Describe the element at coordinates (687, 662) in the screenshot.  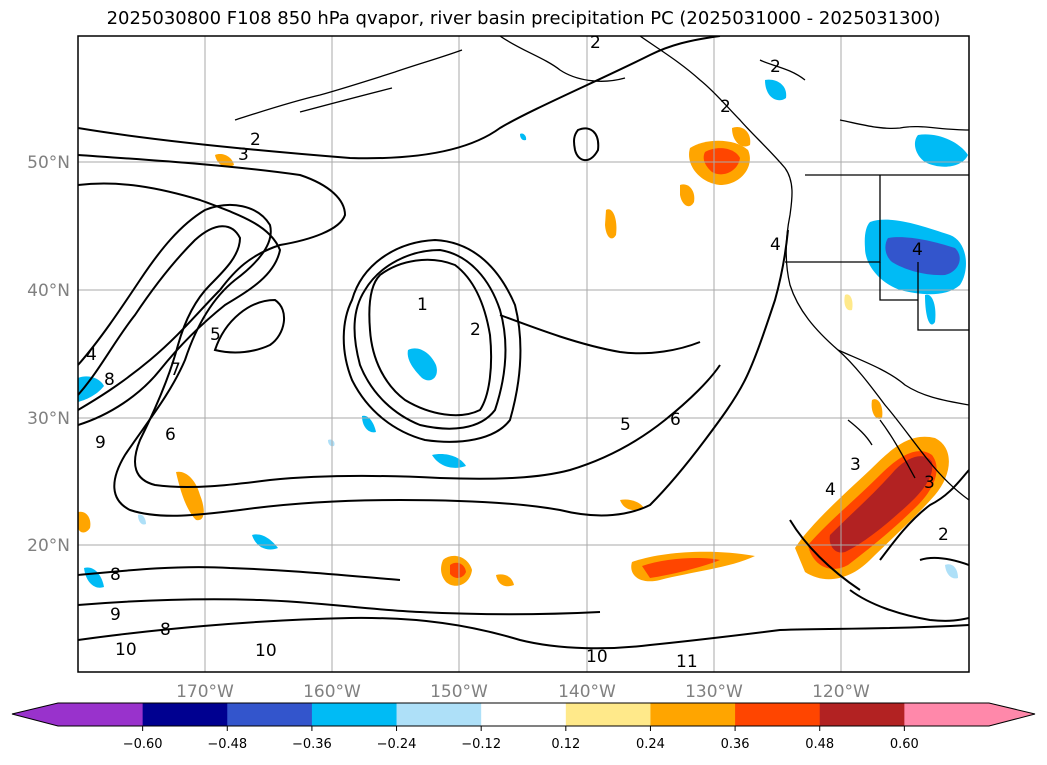
I see `contour-label: 11` at that location.